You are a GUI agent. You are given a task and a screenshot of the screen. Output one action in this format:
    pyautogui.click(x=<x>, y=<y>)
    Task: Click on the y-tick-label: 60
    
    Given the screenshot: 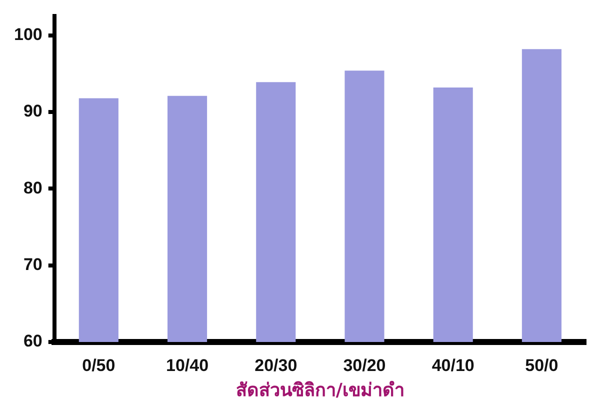 What is the action you would take?
    pyautogui.click(x=32, y=341)
    